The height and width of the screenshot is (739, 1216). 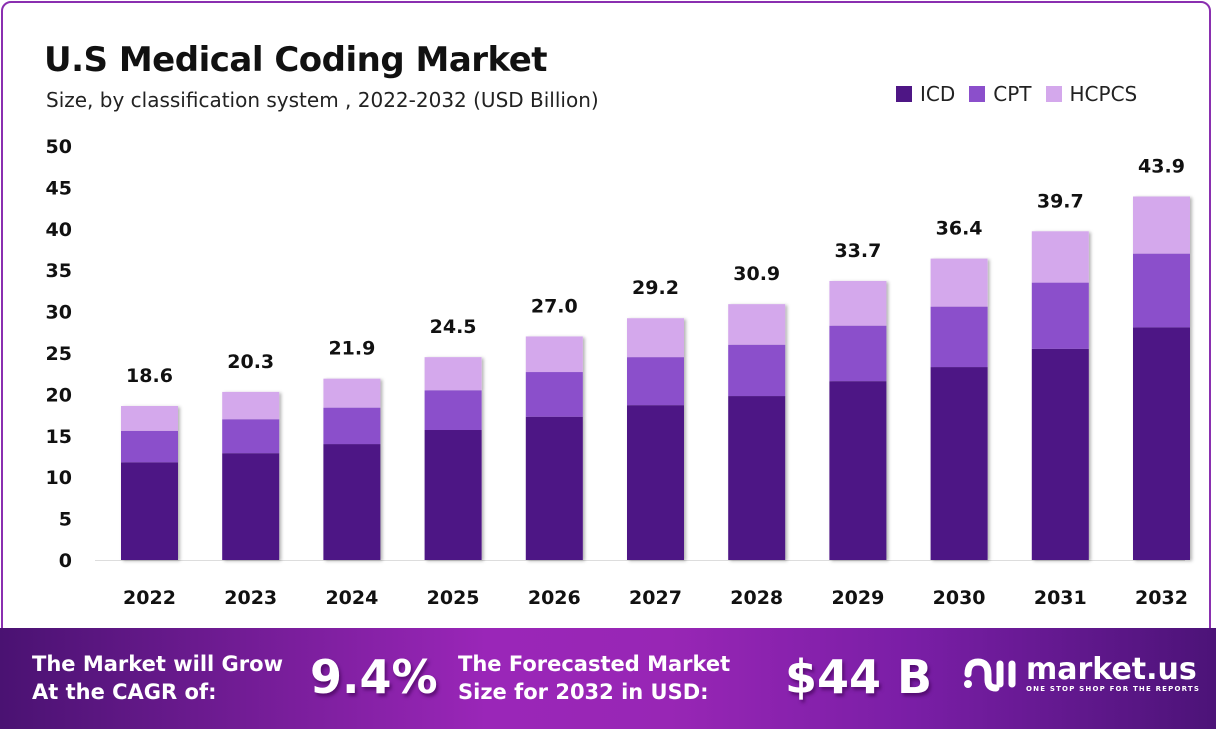 What do you see at coordinates (655, 381) in the screenshot?
I see `bar-cpt-2027` at bounding box center [655, 381].